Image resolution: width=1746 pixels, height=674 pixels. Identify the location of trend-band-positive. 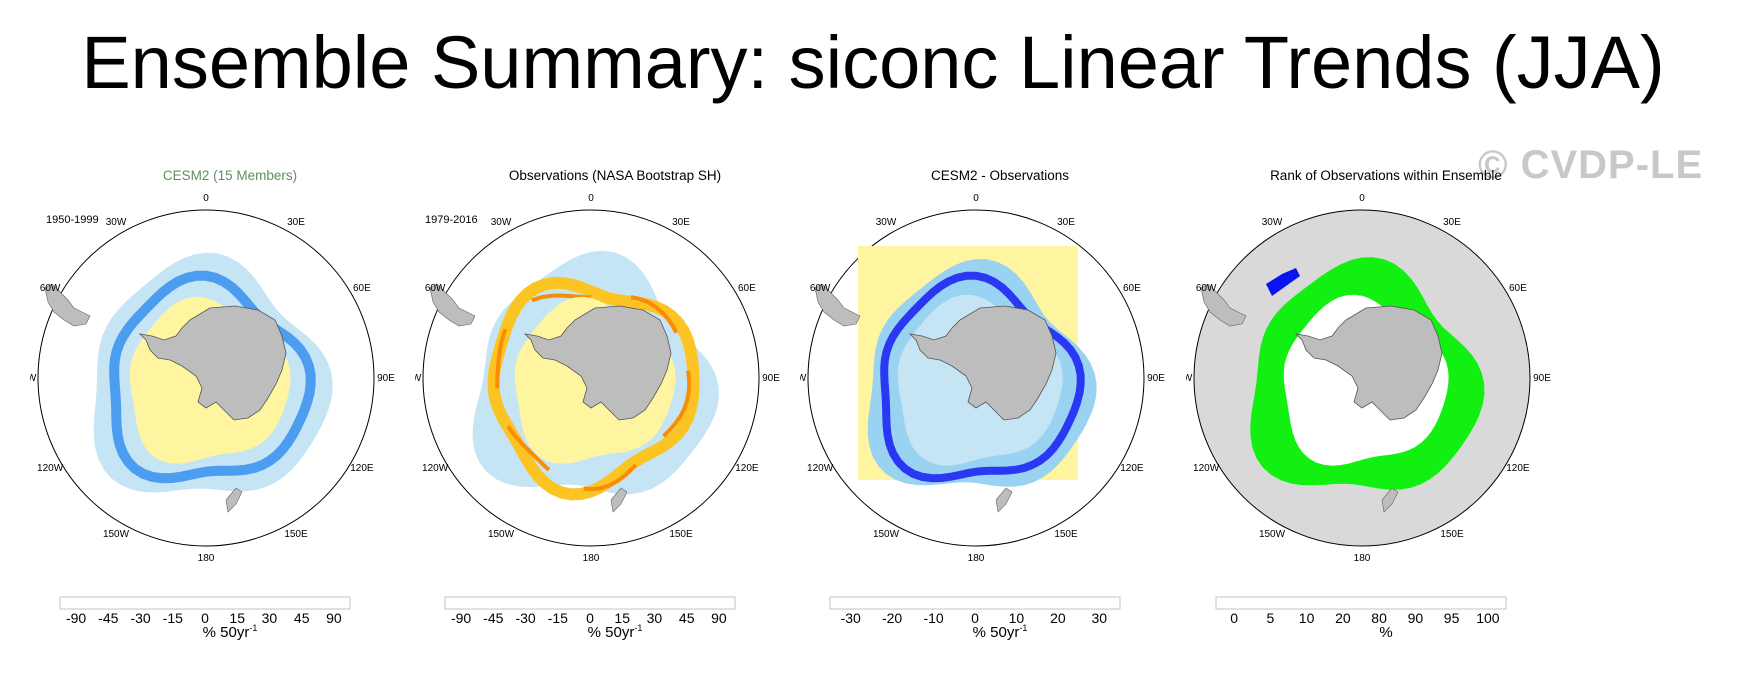
(593, 388).